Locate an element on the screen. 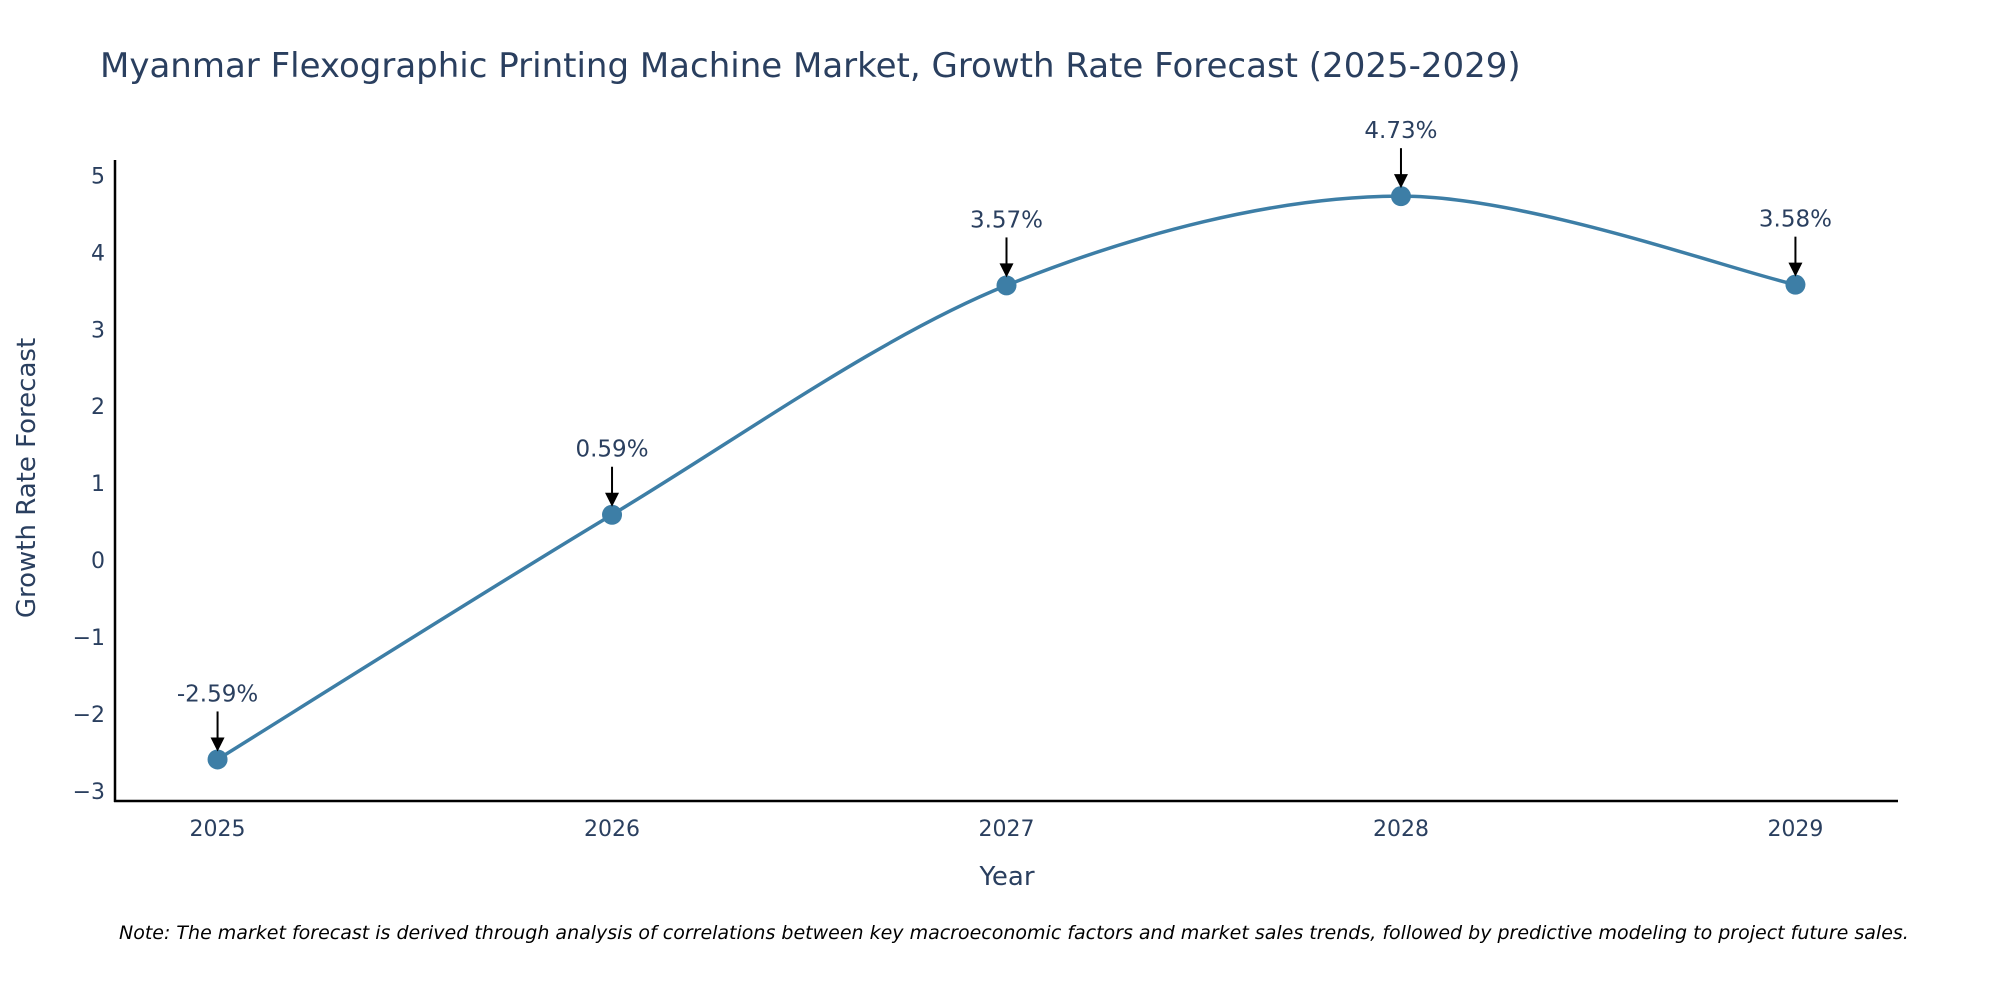 This screenshot has height=1000, width=2000. data-label: 4.73% is located at coordinates (1400, 131).